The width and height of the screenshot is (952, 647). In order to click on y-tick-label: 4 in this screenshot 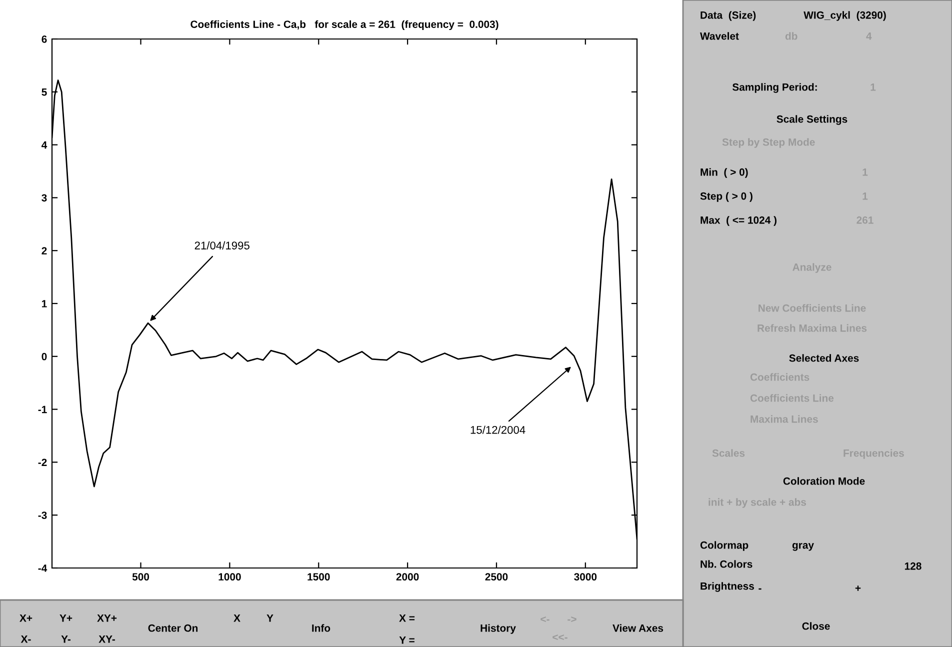, I will do `click(45, 145)`.